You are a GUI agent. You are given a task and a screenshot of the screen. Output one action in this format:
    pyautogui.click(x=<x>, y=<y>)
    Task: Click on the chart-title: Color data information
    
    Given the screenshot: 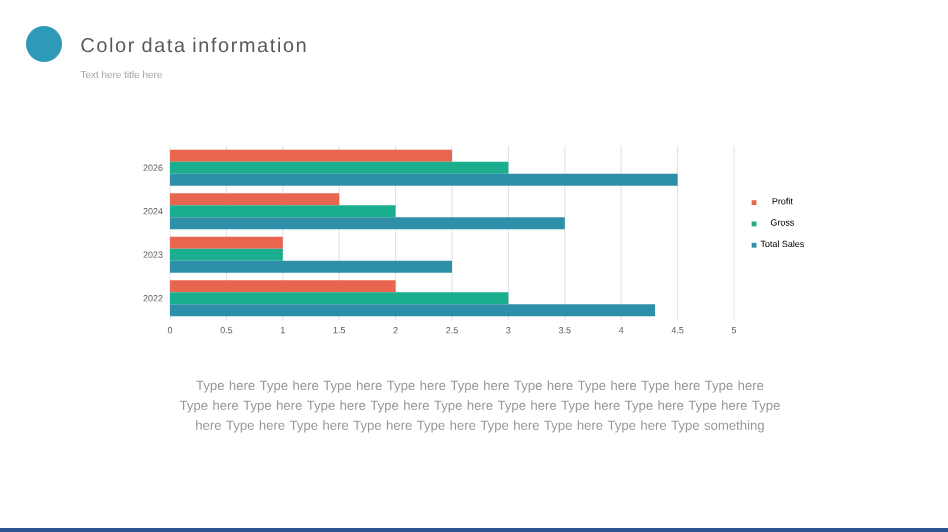 What is the action you would take?
    pyautogui.click(x=193, y=45)
    